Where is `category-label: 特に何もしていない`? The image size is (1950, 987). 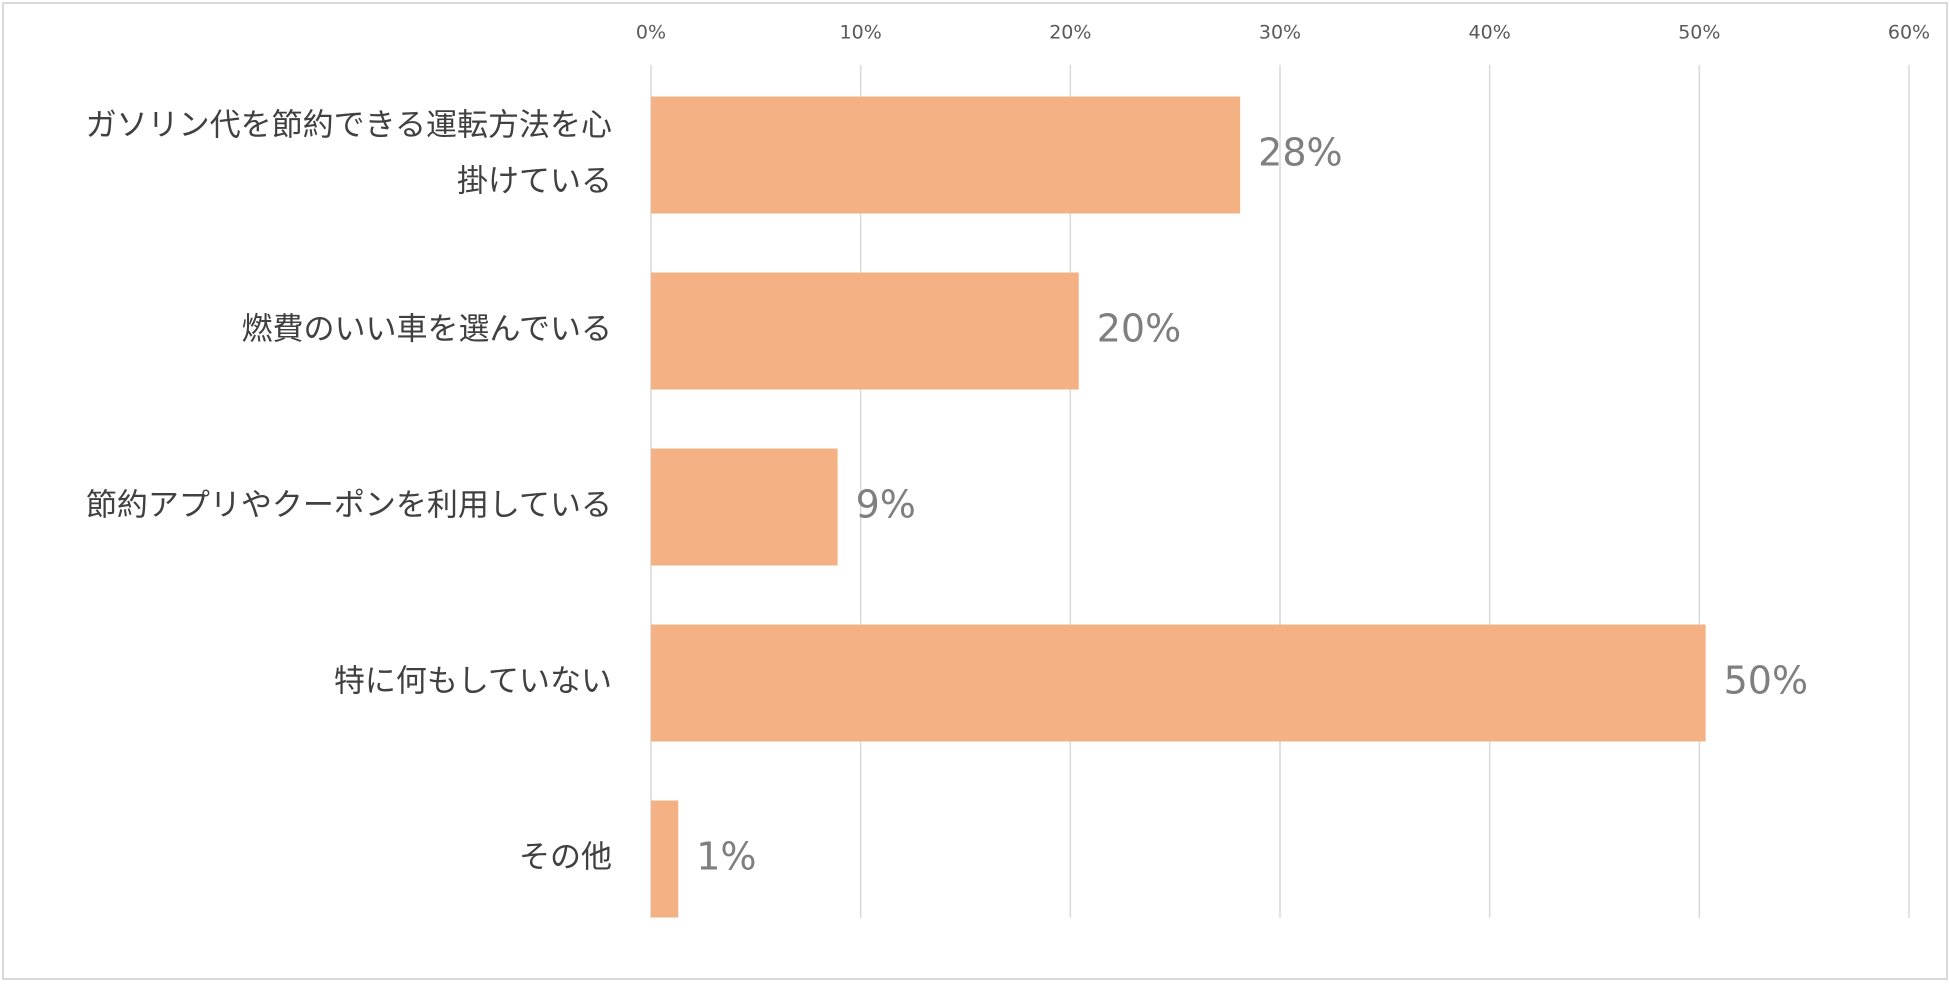
category-label: 特に何もしていない is located at coordinates (473, 682).